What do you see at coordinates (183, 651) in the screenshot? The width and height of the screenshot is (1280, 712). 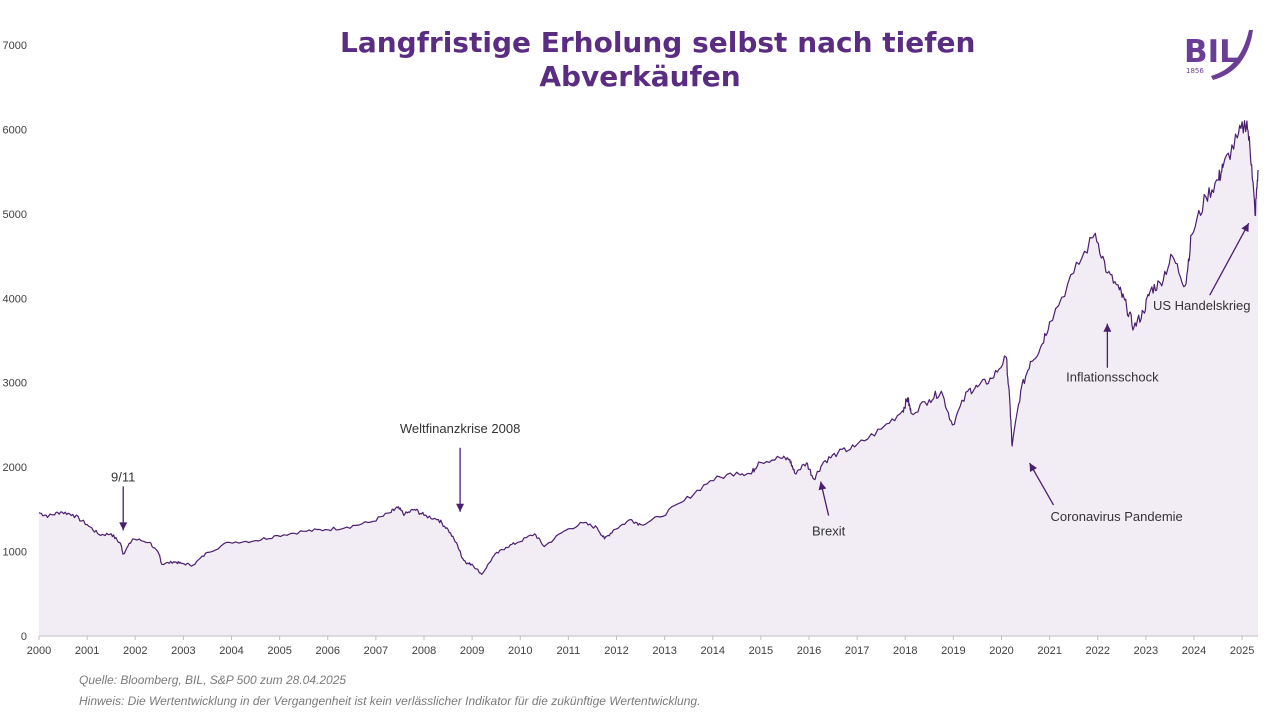 I see `x-tick-label: 2003` at bounding box center [183, 651].